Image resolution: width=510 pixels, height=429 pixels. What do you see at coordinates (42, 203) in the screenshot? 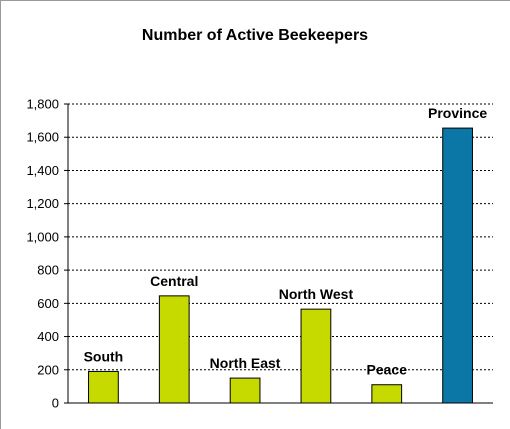
I see `y-tick-label: 1,200` at bounding box center [42, 203].